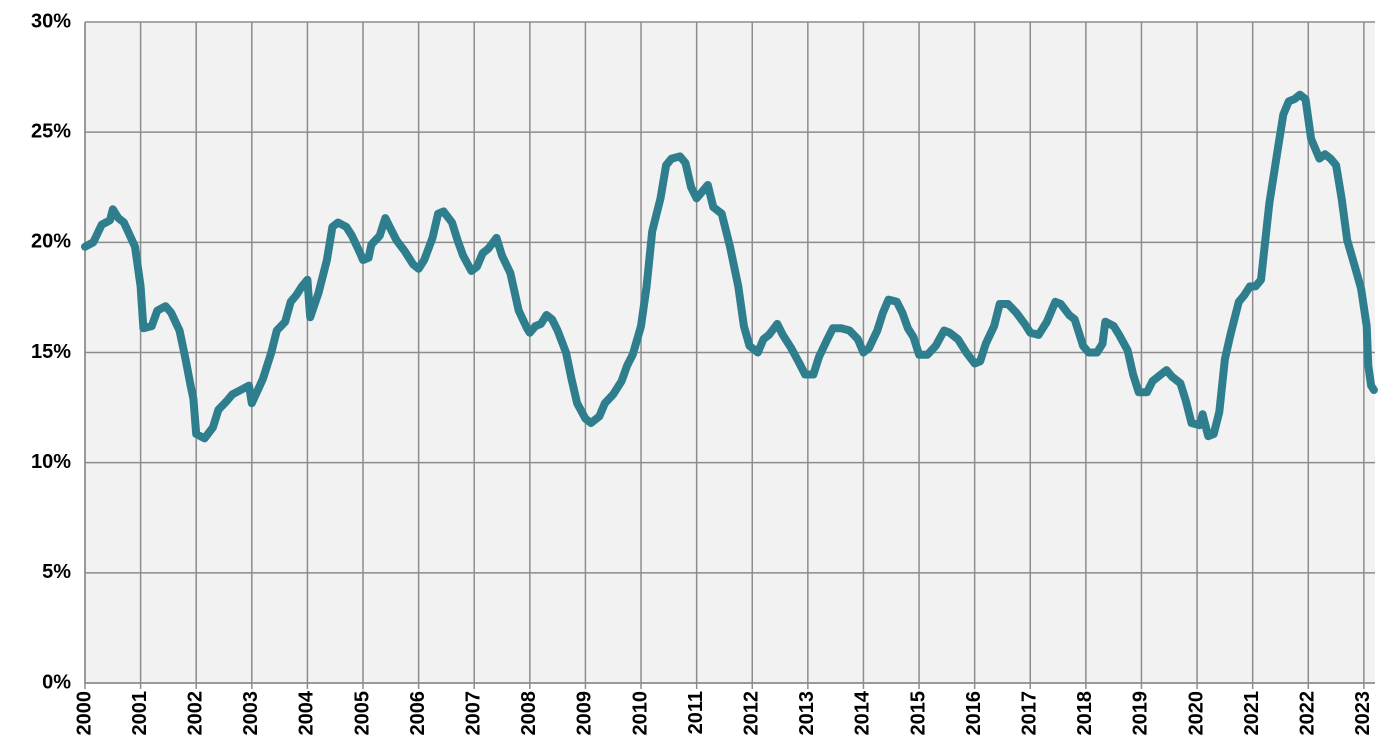  What do you see at coordinates (84, 713) in the screenshot?
I see `x-tick-label: 2000` at bounding box center [84, 713].